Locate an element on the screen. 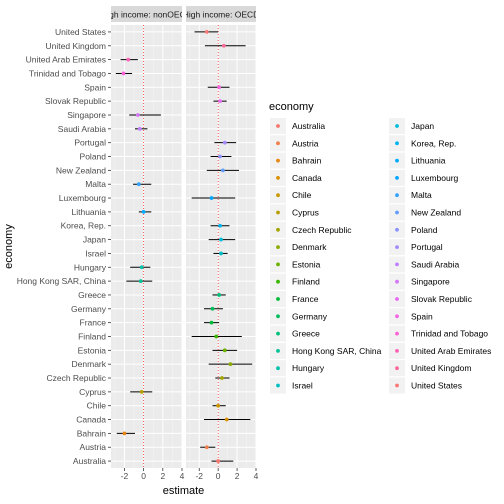  y-tick-label: Lithuania is located at coordinates (88, 212).